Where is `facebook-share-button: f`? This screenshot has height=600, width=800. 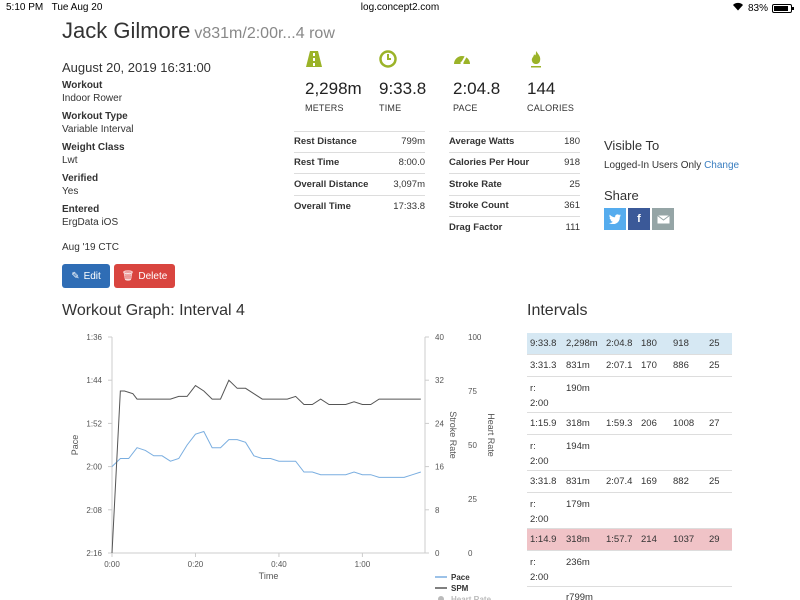 facebook-share-button: f is located at coordinates (639, 219).